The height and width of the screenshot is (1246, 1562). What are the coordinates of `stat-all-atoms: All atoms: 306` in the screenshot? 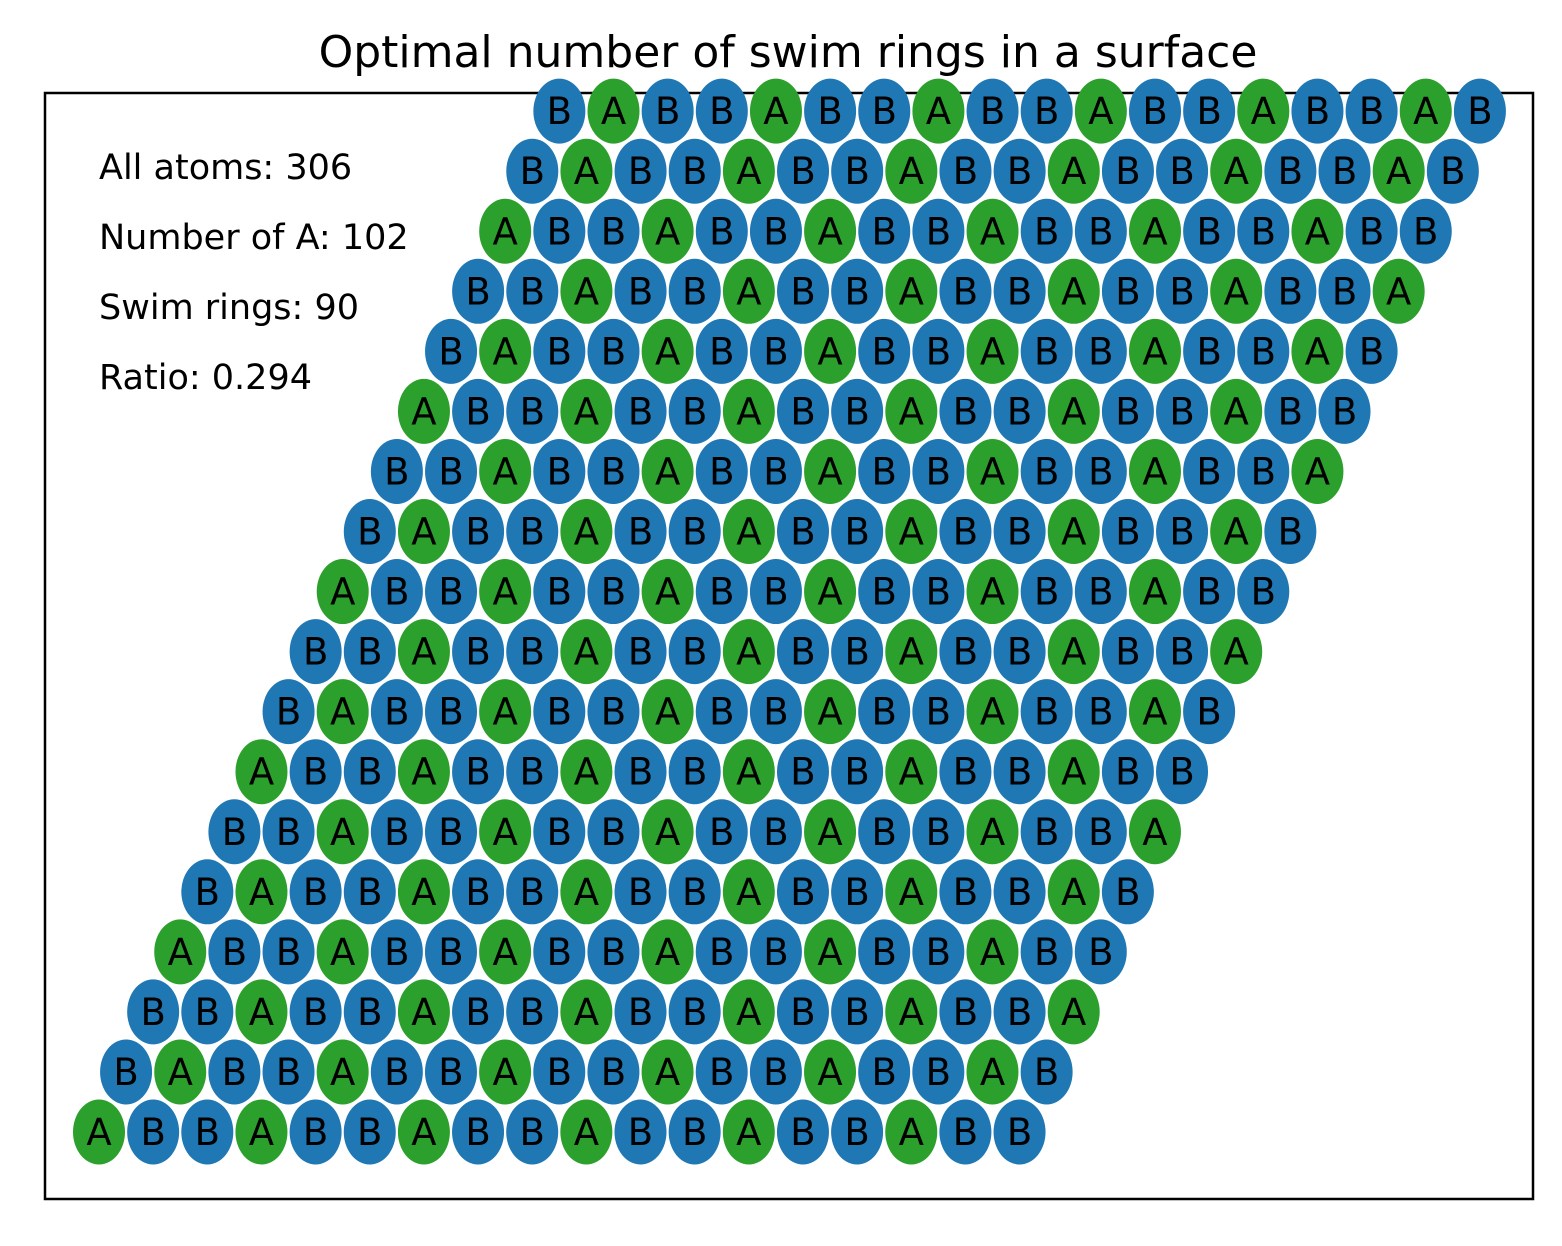 It's located at (225, 168).